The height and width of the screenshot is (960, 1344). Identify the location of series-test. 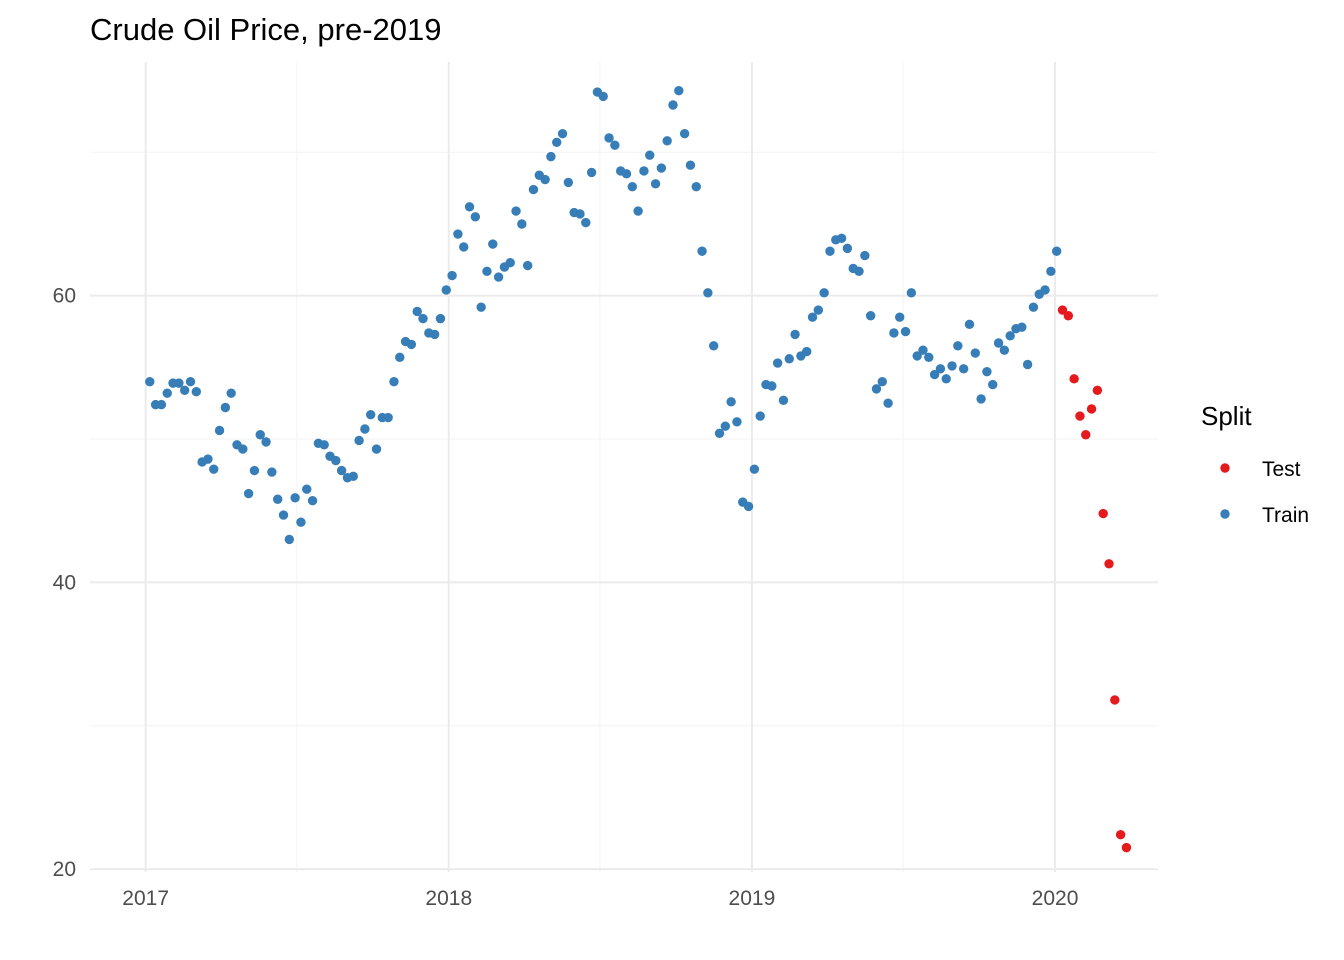
(1094, 579).